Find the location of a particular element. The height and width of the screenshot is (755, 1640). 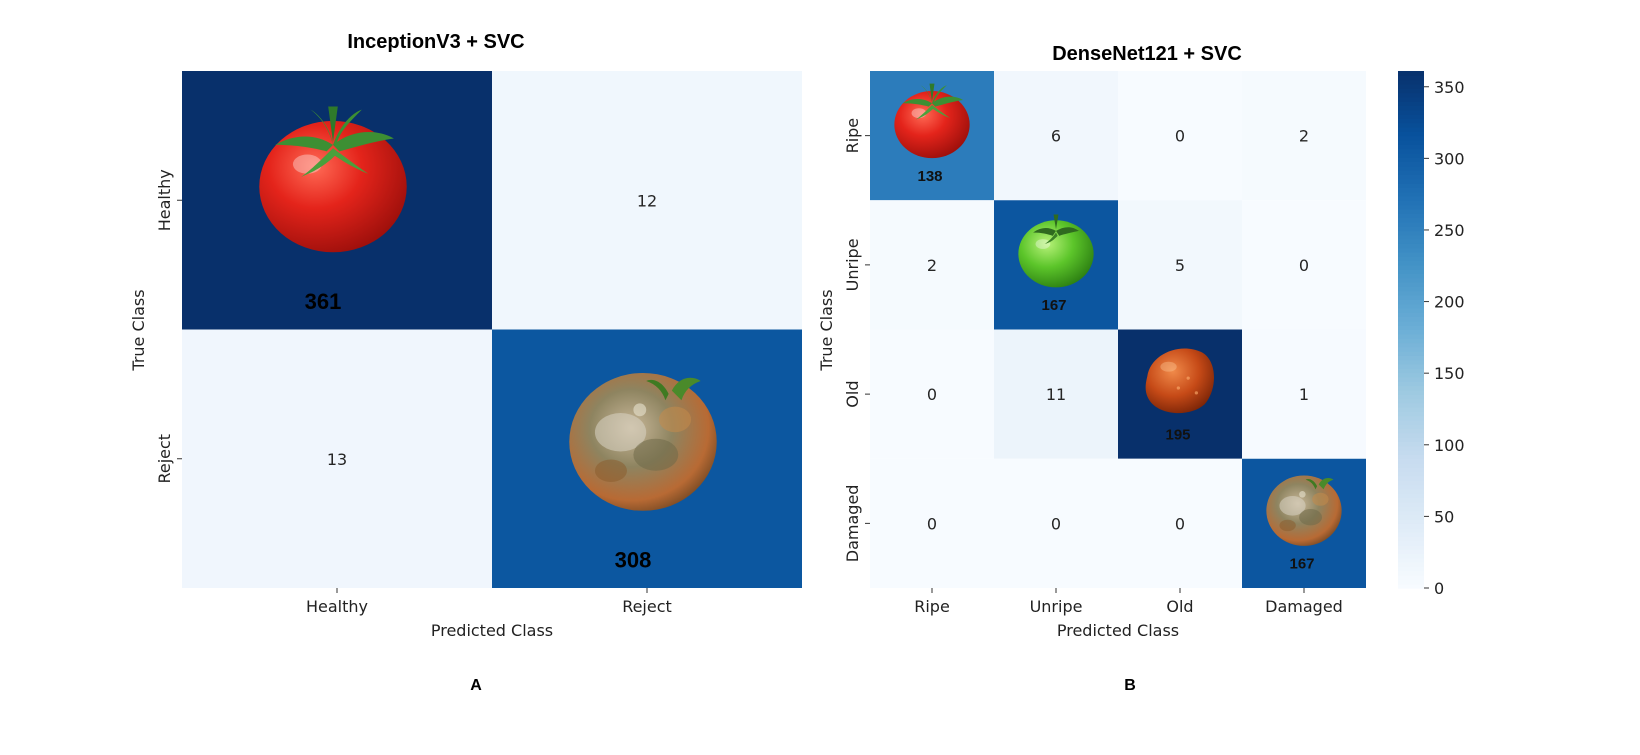

colorbar-tick-label: 0 is located at coordinates (1439, 588).